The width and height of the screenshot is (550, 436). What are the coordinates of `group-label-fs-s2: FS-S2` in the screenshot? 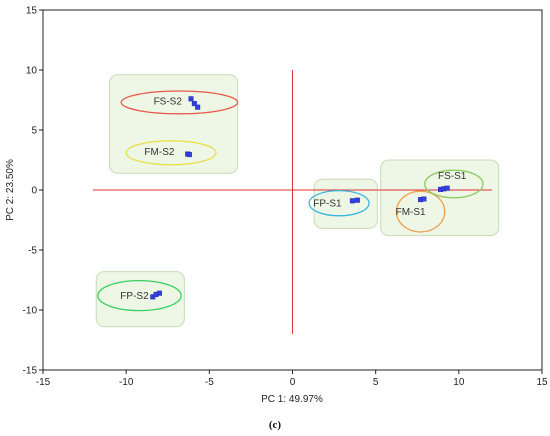 It's located at (168, 102).